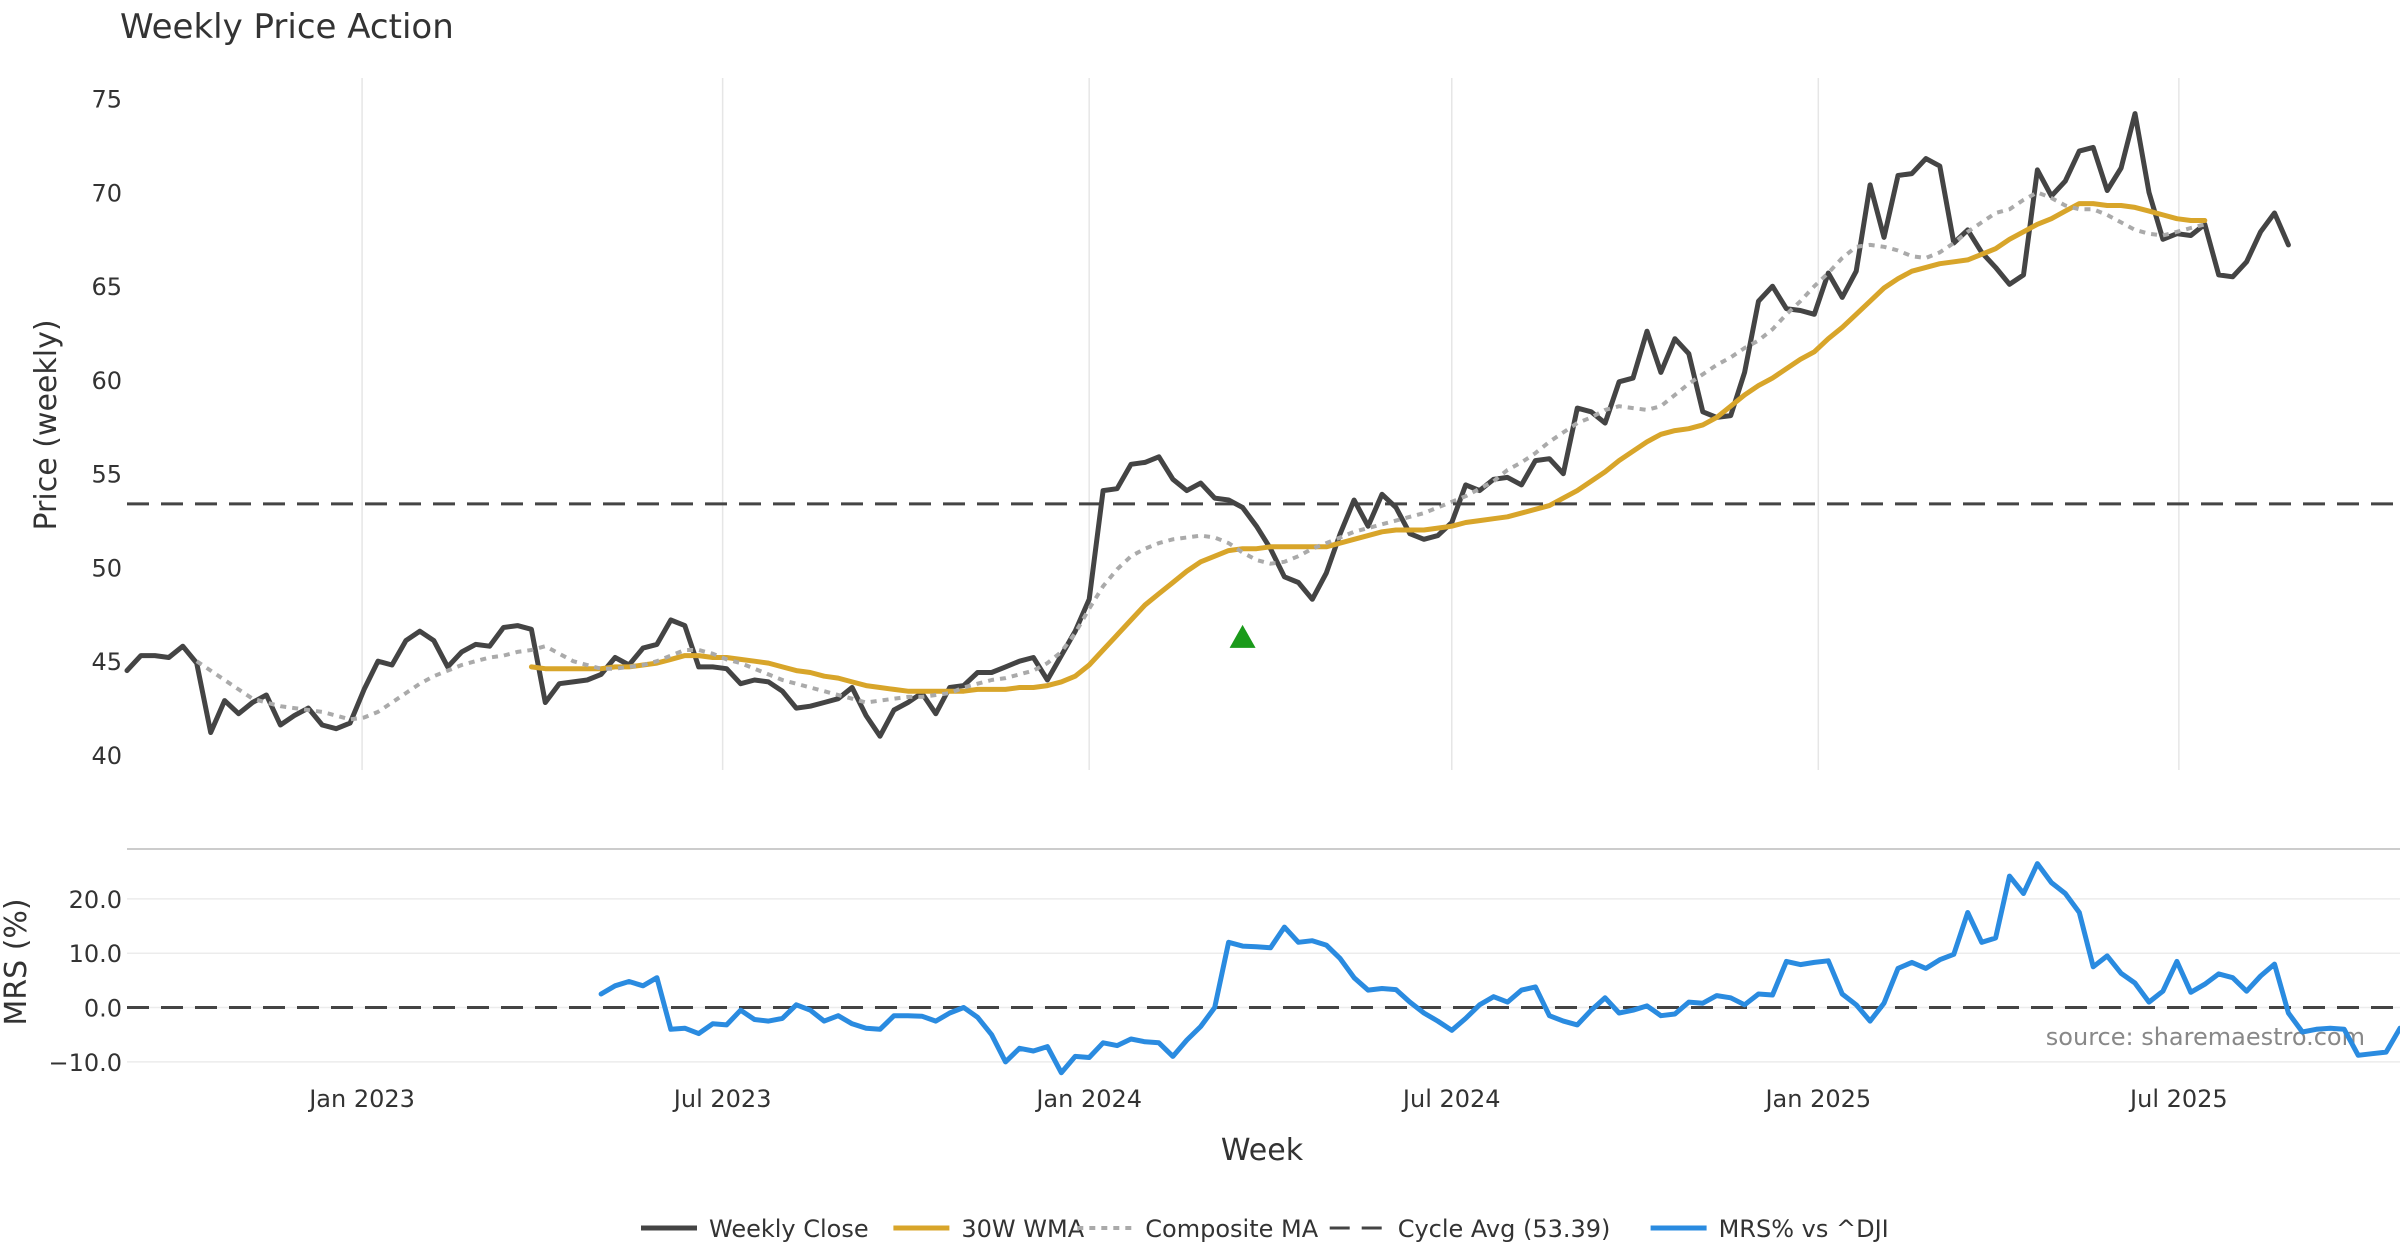  Describe the element at coordinates (361, 1099) in the screenshot. I see `x-tick-label: Jan 2023` at that location.